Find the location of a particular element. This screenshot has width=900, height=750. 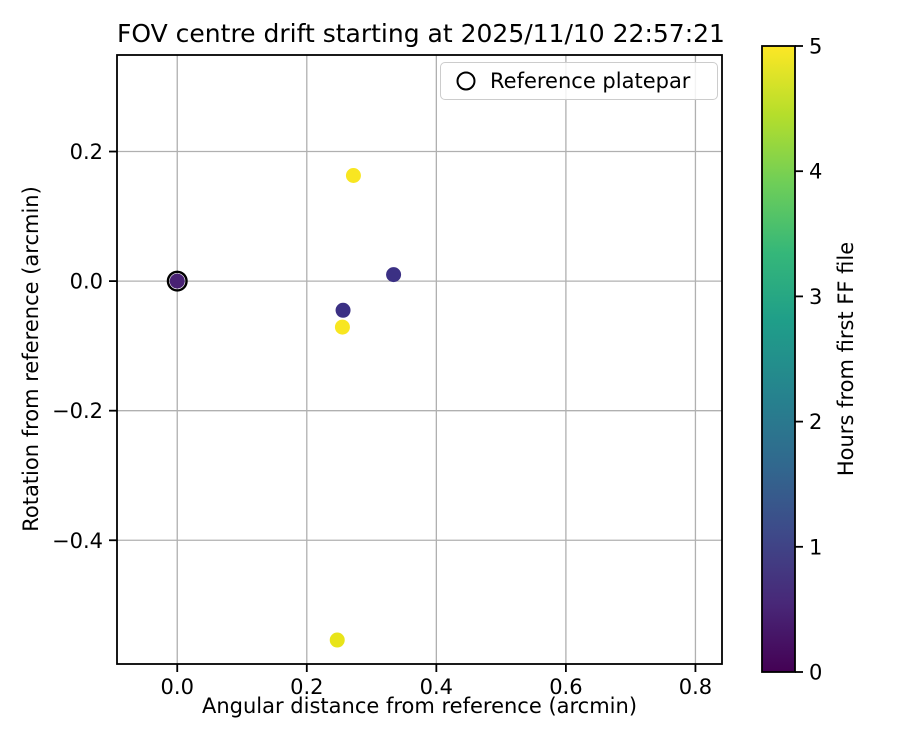

x-axis-label: Angular distance from reference (arcmin) is located at coordinates (419, 706).